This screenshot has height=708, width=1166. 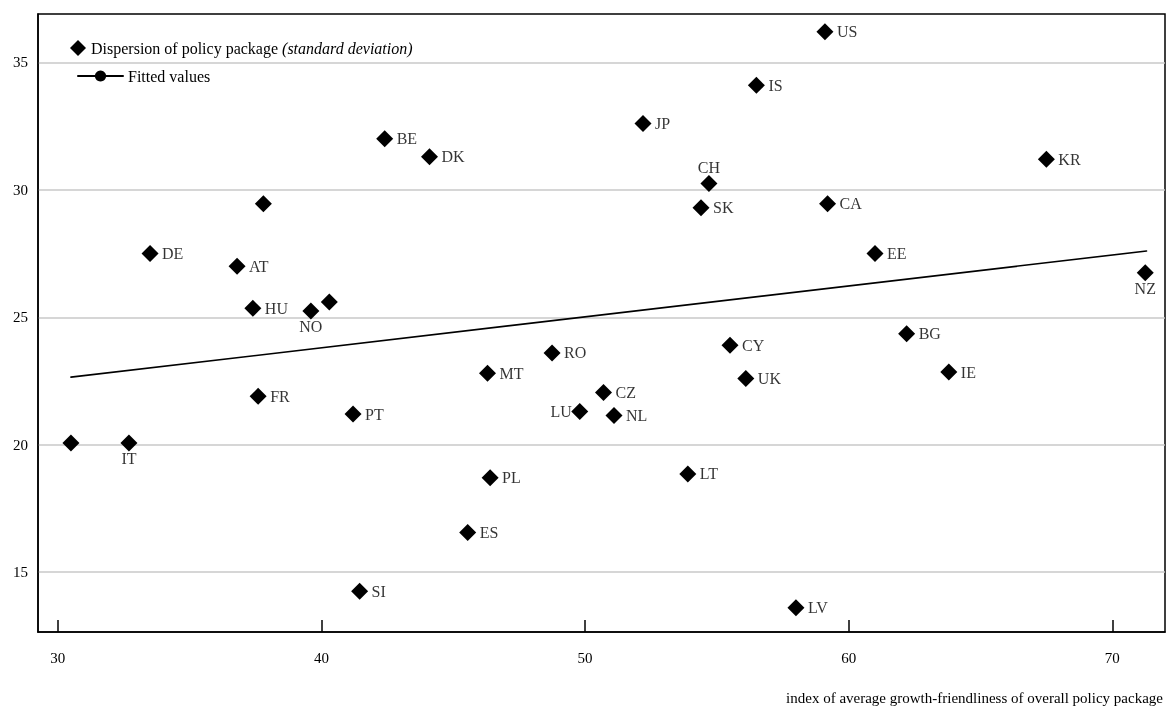 What do you see at coordinates (585, 657) in the screenshot?
I see `x-tick-label: 50` at bounding box center [585, 657].